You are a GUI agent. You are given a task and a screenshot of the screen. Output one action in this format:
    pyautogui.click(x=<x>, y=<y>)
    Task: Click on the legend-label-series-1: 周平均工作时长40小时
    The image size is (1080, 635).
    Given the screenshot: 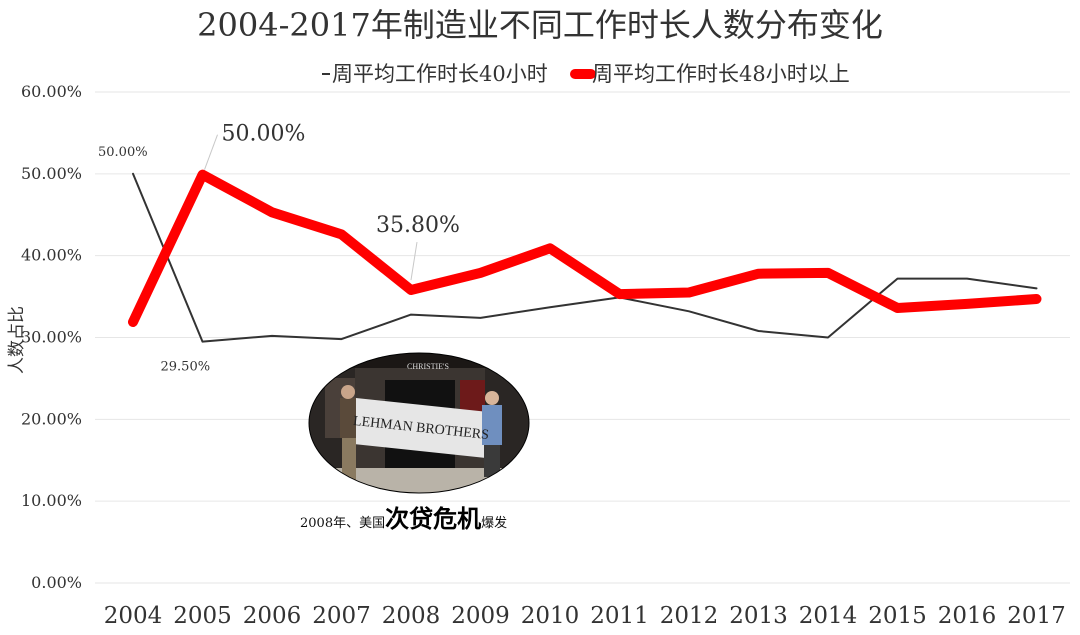 What is the action you would take?
    pyautogui.click(x=440, y=74)
    